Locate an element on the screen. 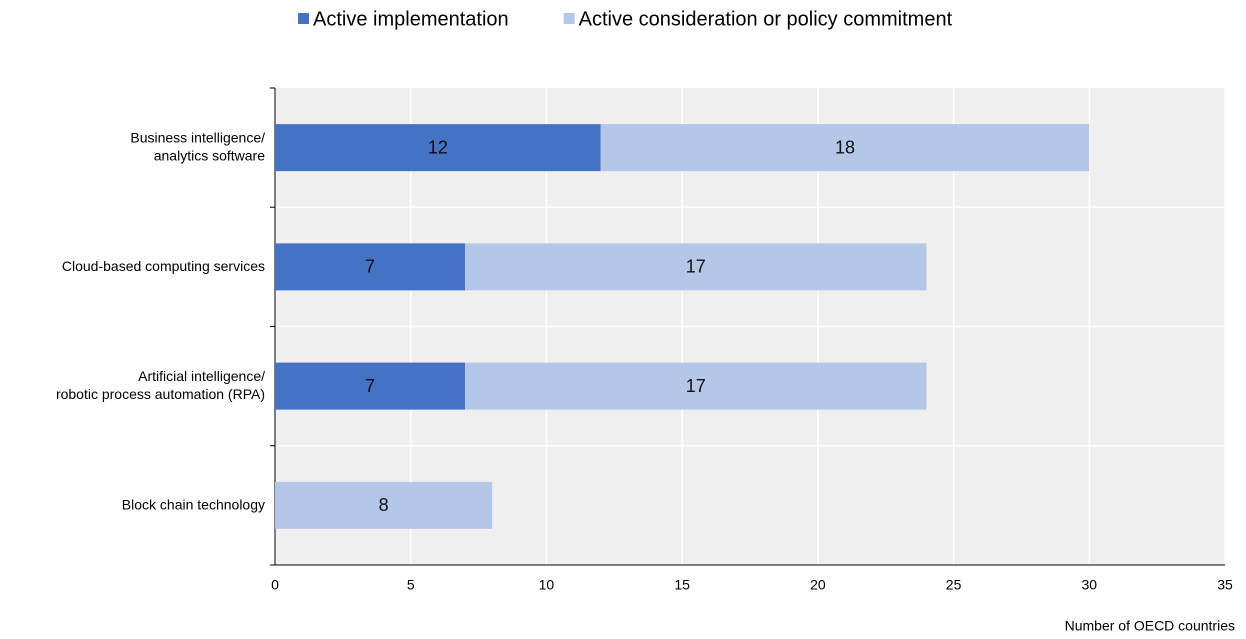 This screenshot has height=639, width=1246. y-tick-label: Cloud-based computing services is located at coordinates (163, 266).